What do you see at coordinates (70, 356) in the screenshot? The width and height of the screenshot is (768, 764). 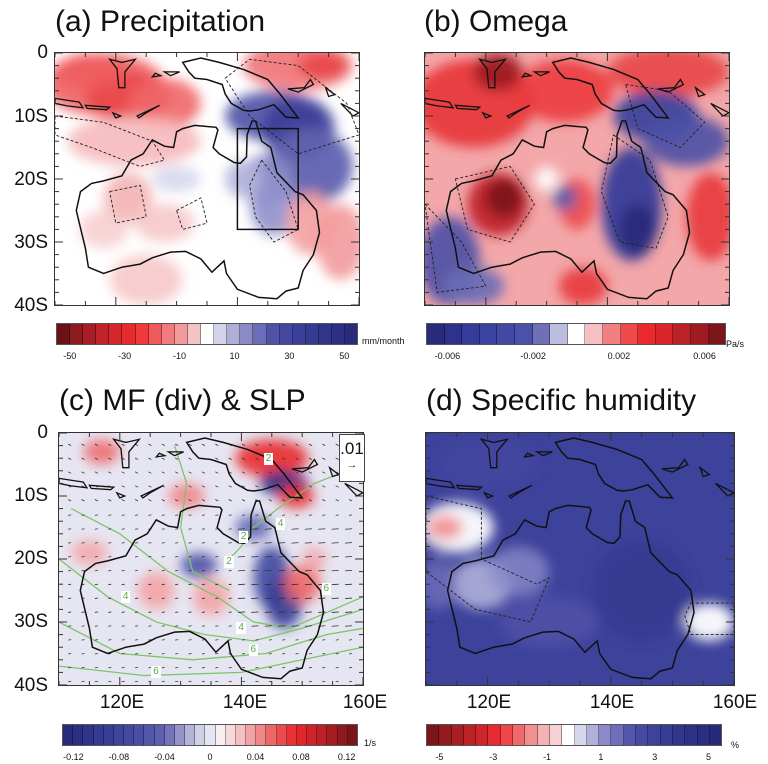 I see `colorbar-tick-label: -50` at bounding box center [70, 356].